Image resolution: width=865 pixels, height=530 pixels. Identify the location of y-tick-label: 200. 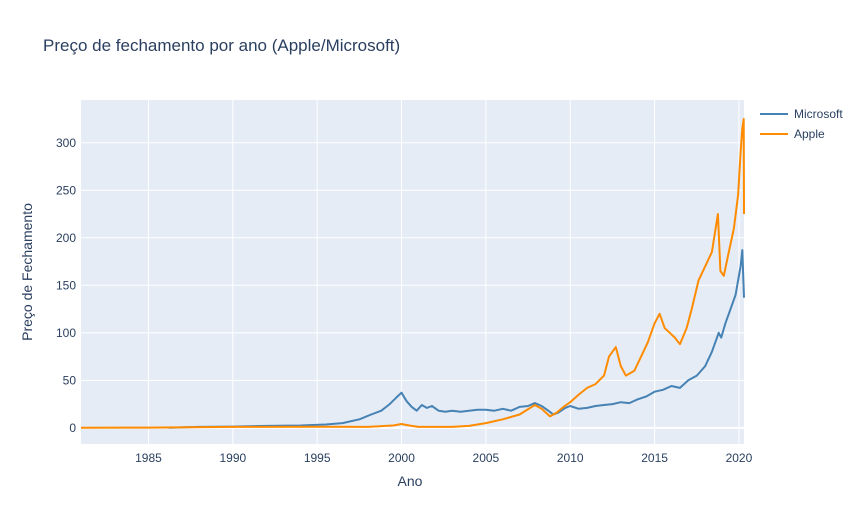
(66, 238).